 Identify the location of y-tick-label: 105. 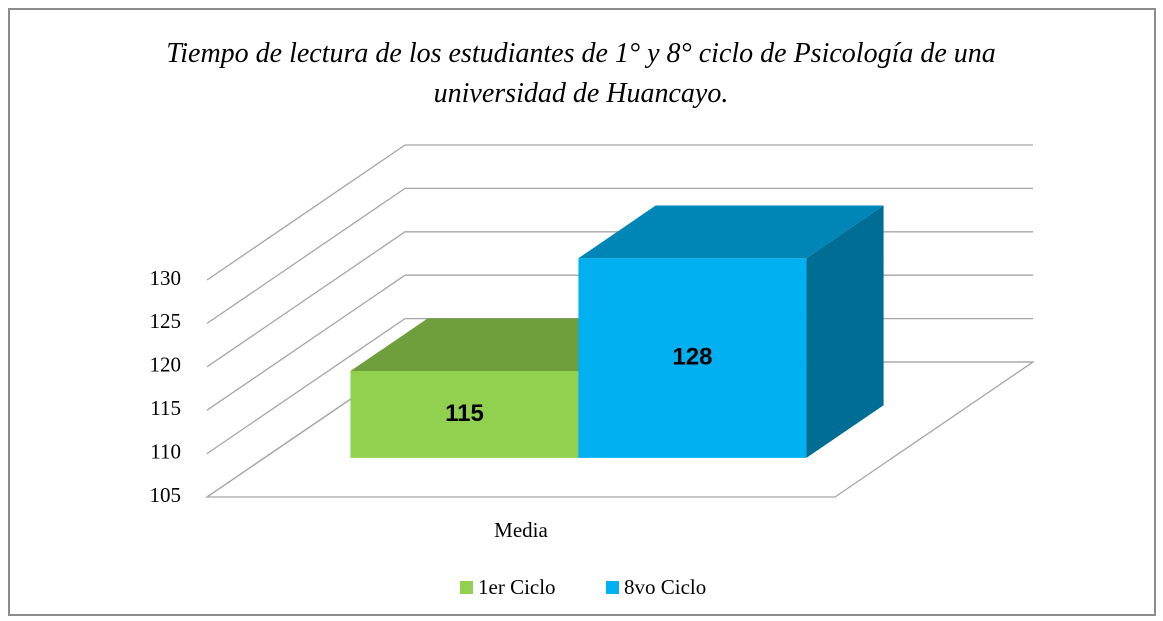
(166, 495).